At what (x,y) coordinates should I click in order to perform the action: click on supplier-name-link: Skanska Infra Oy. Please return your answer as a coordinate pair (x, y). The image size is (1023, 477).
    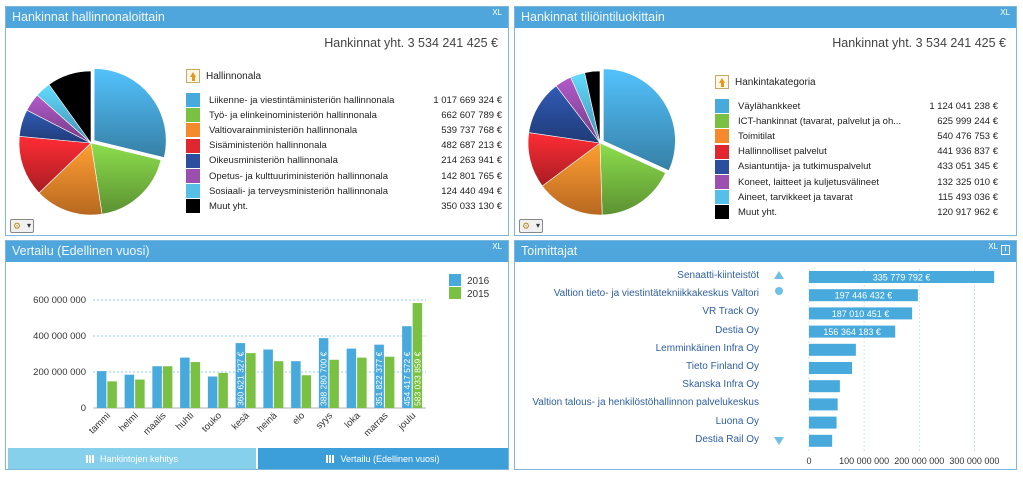
    Looking at the image, I should click on (720, 385).